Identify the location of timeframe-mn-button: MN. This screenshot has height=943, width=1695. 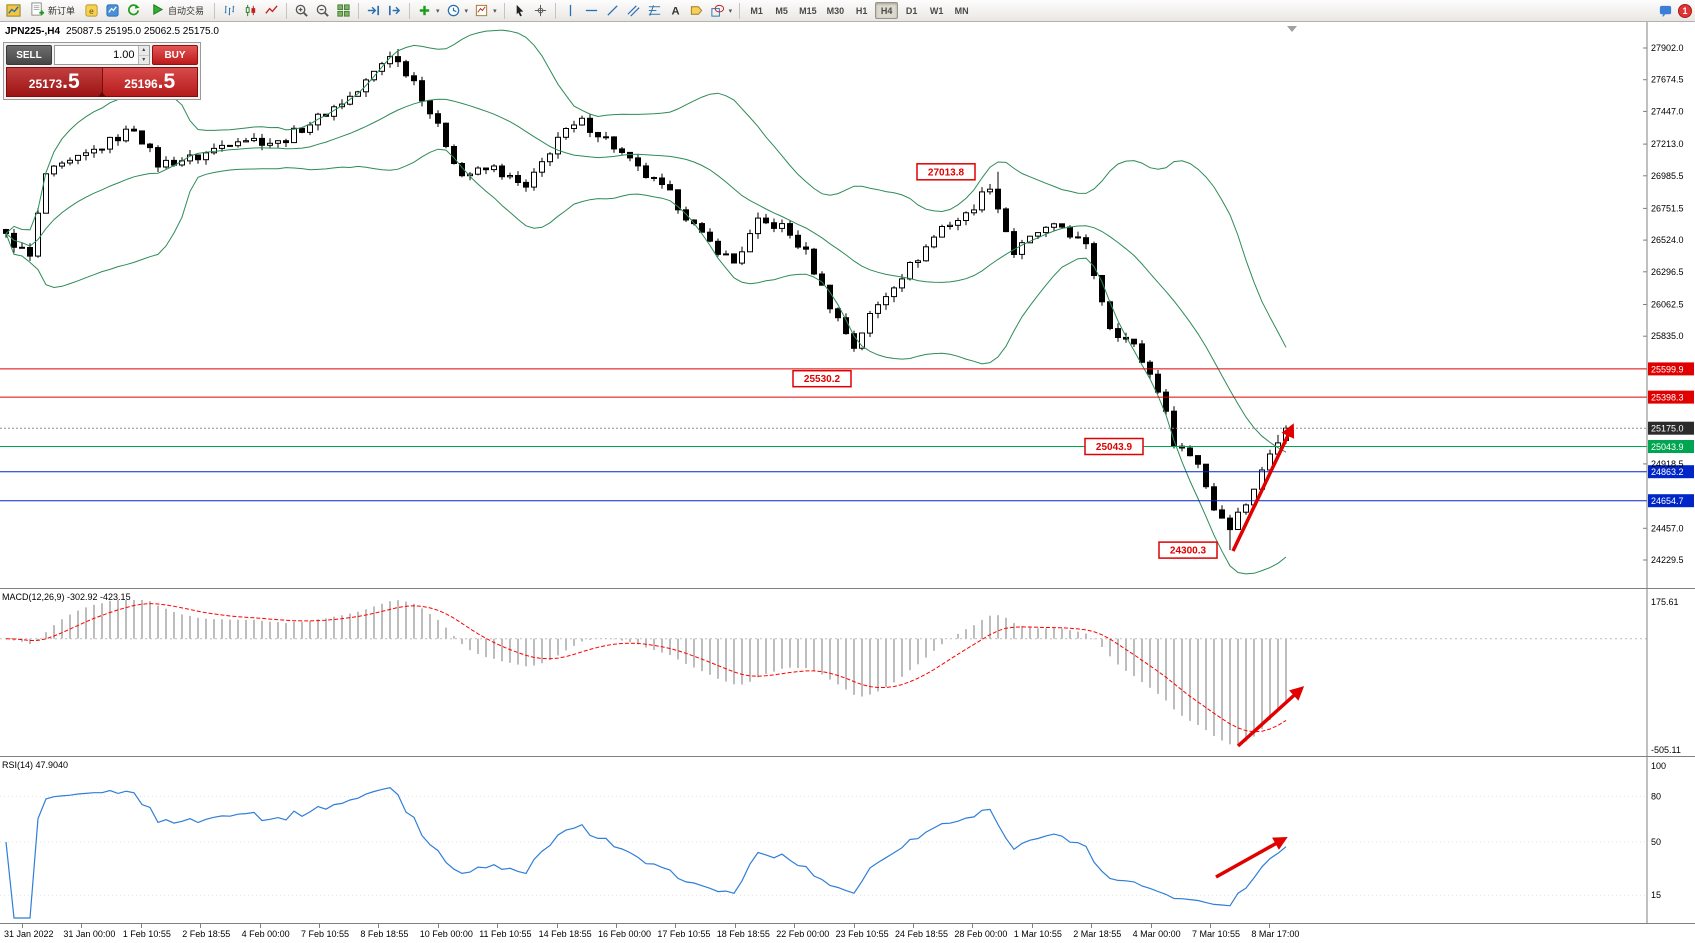
(961, 10).